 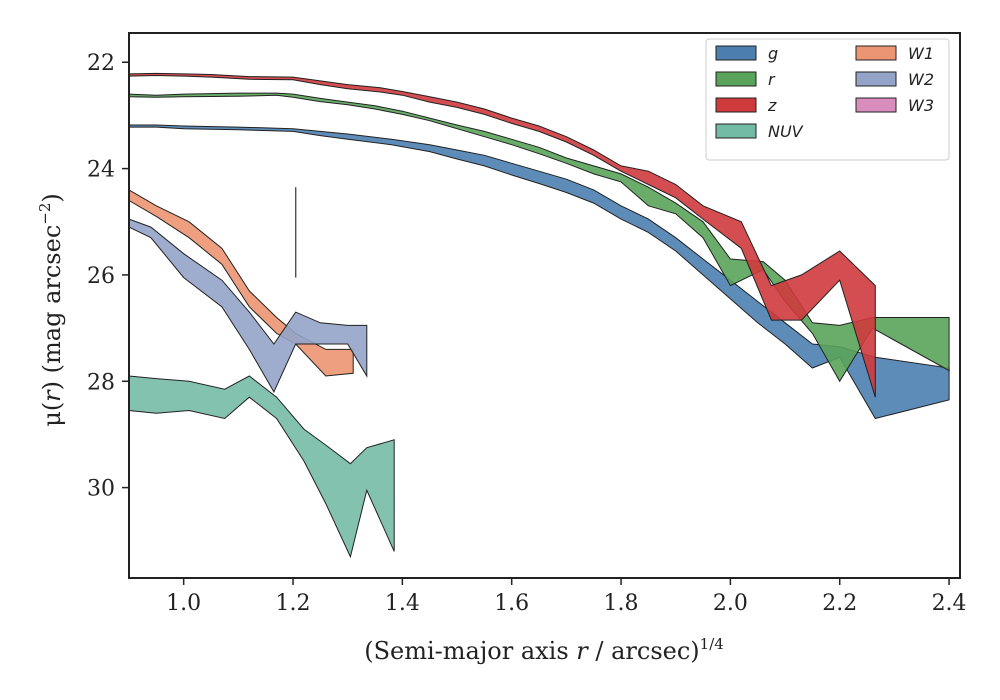 I want to click on x-tick-label: 1.0, so click(x=183, y=603).